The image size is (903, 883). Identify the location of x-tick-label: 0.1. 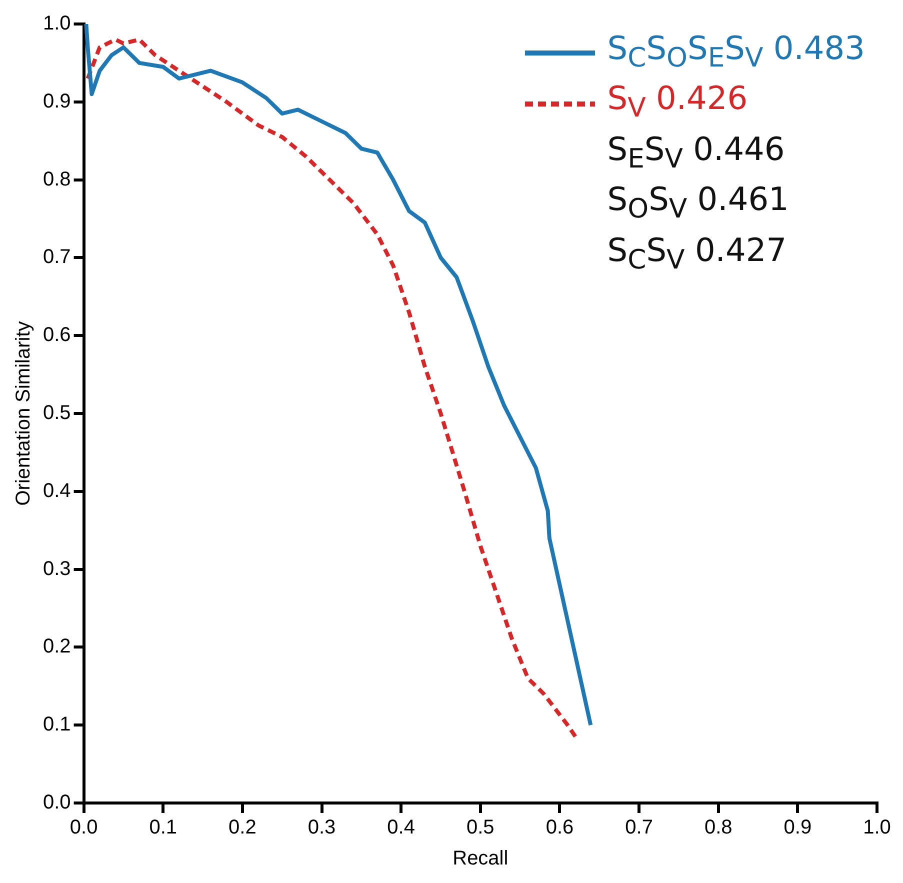
(163, 827).